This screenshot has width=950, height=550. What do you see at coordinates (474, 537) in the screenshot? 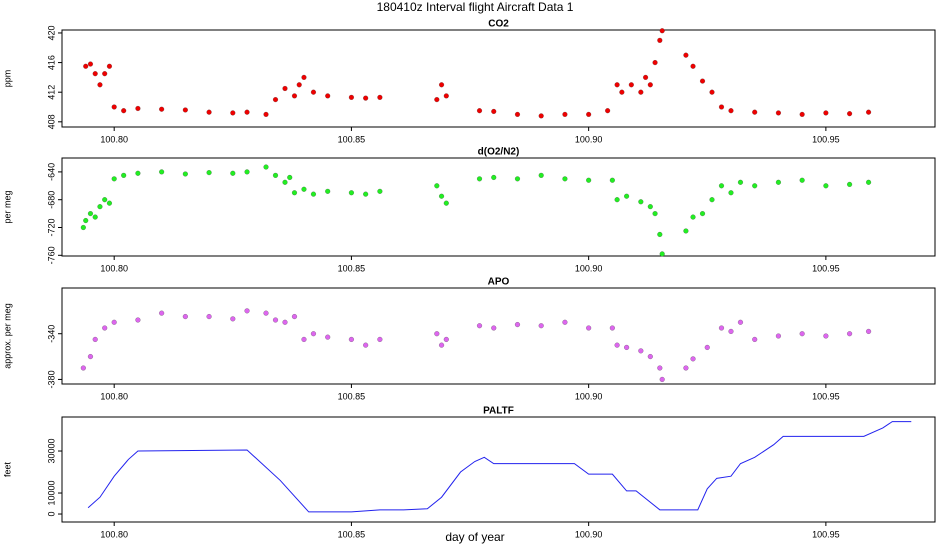
I see `x-axis-label: day of year` at bounding box center [474, 537].